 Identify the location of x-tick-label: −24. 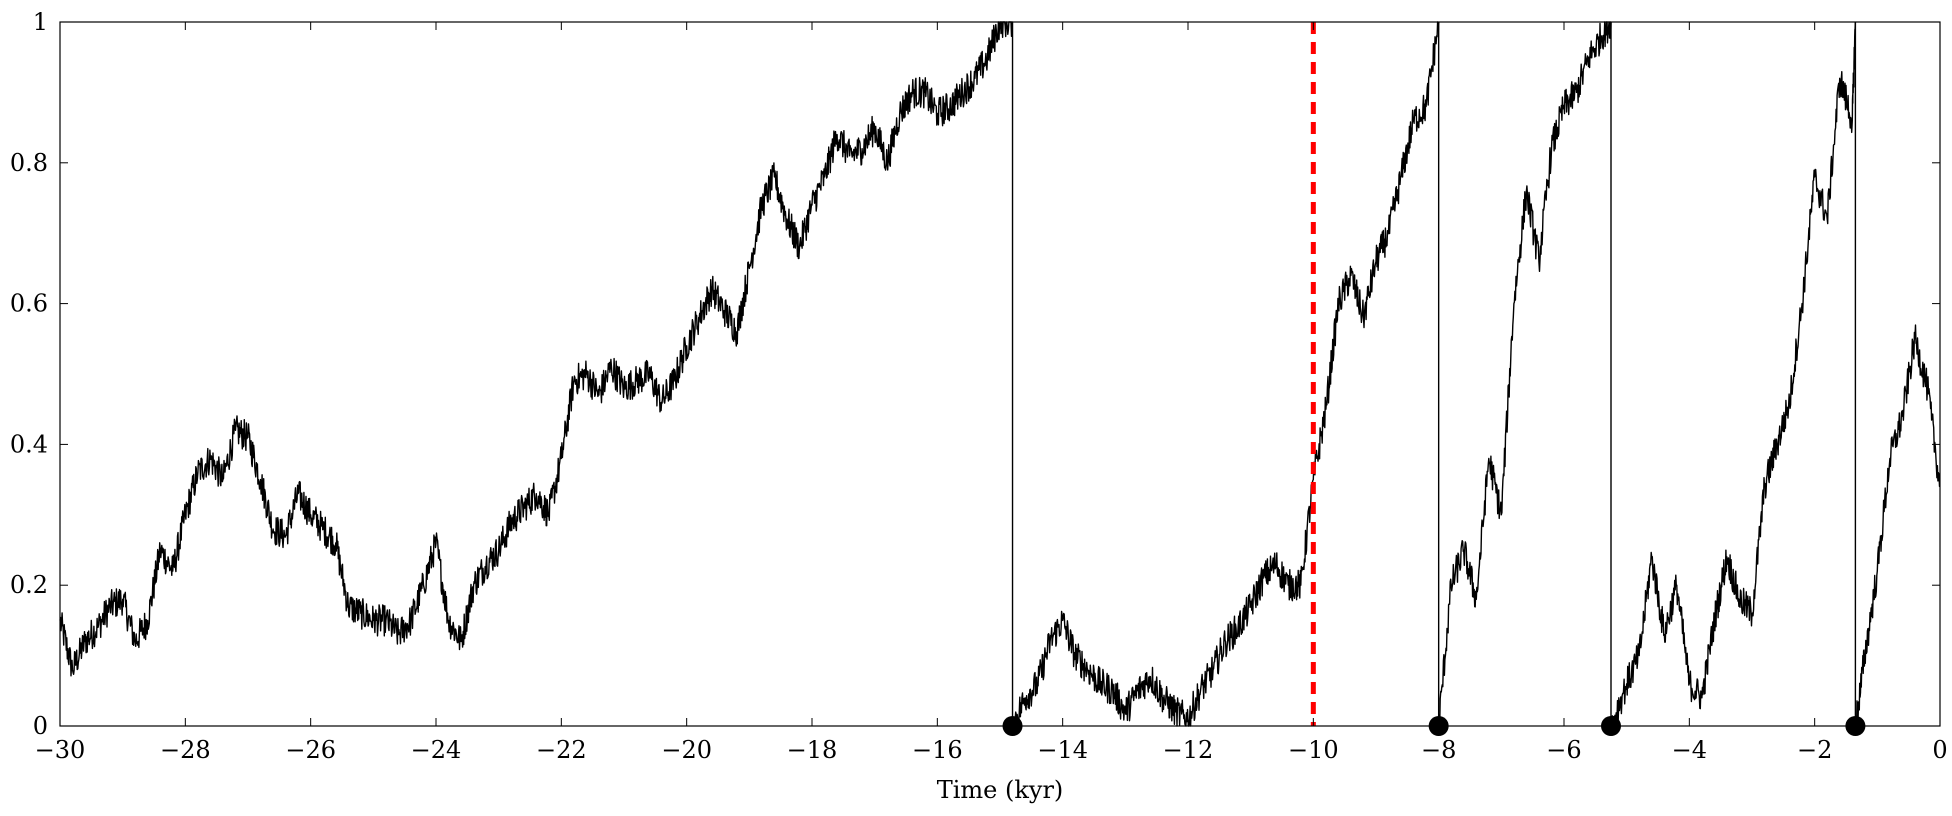
(436, 750).